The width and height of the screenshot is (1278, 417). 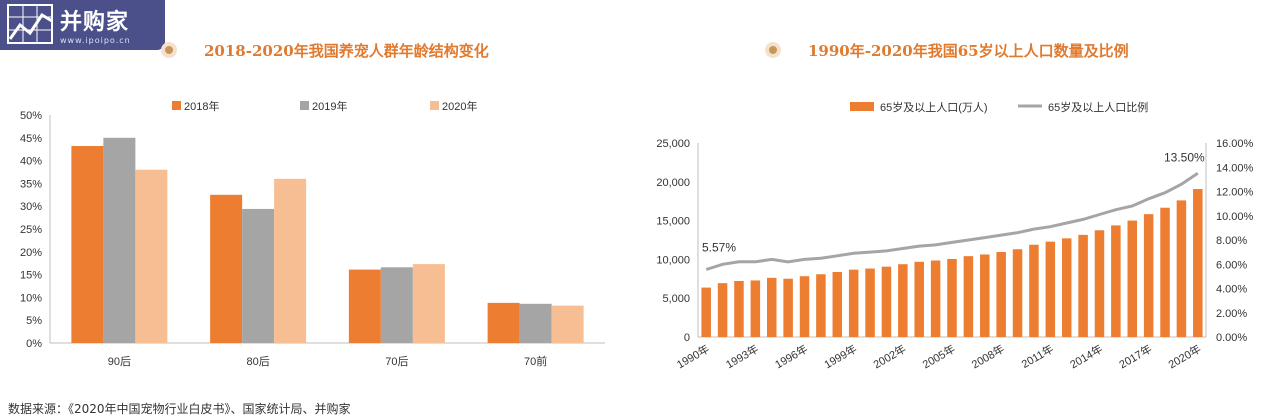 What do you see at coordinates (31, 230) in the screenshot?
I see `y-tick-label: 25%` at bounding box center [31, 230].